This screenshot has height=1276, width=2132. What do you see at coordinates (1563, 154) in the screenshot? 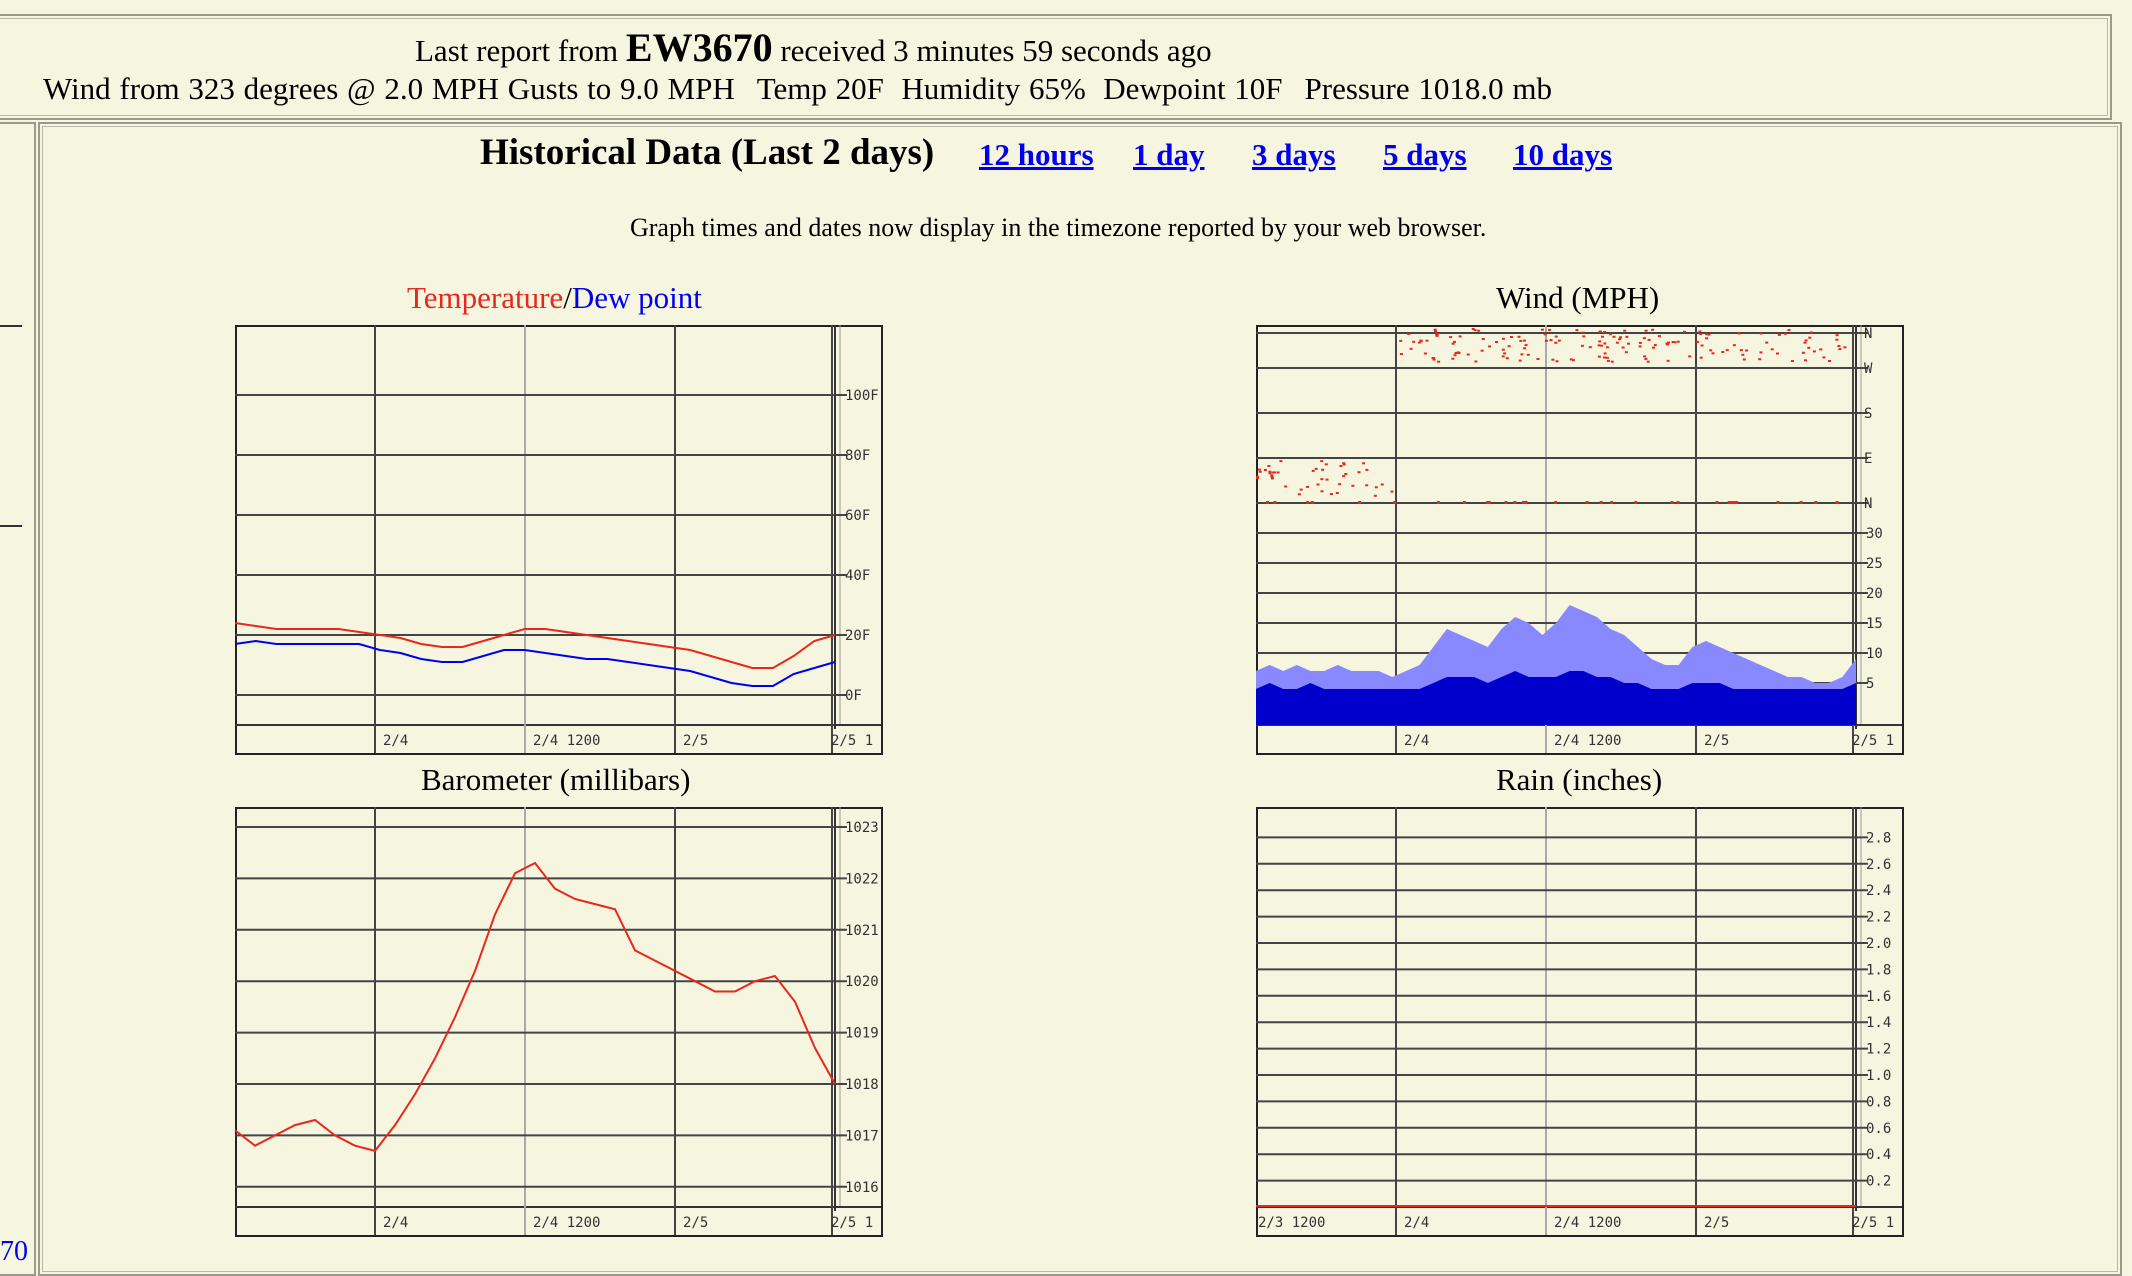
I see `range-link-10-days: 10 days` at bounding box center [1563, 154].